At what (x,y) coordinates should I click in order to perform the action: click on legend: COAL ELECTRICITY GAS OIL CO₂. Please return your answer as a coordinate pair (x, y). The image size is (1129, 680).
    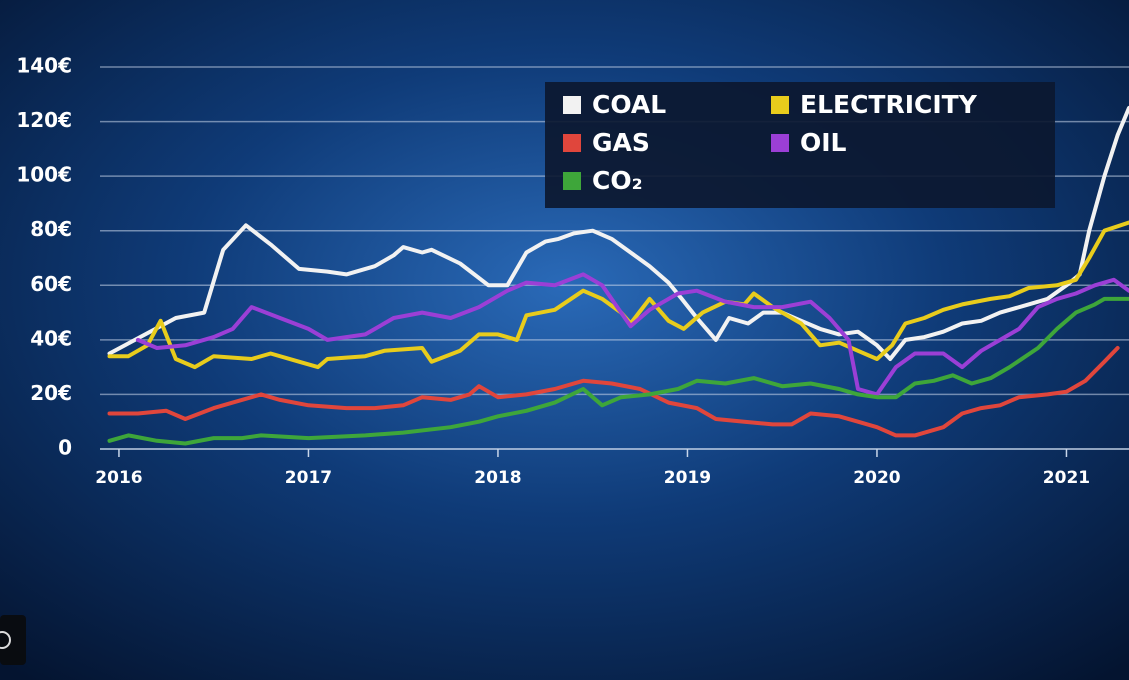
    Looking at the image, I should click on (800, 145).